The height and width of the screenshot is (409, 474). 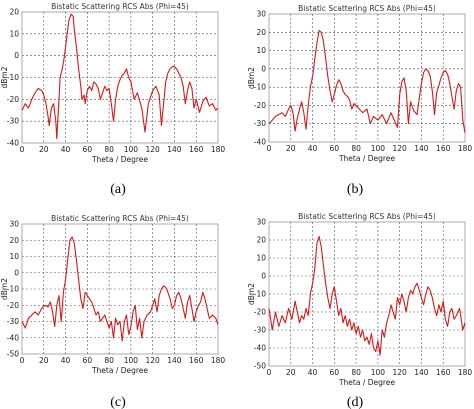 I want to click on panel-caption: (b), so click(x=355, y=189).